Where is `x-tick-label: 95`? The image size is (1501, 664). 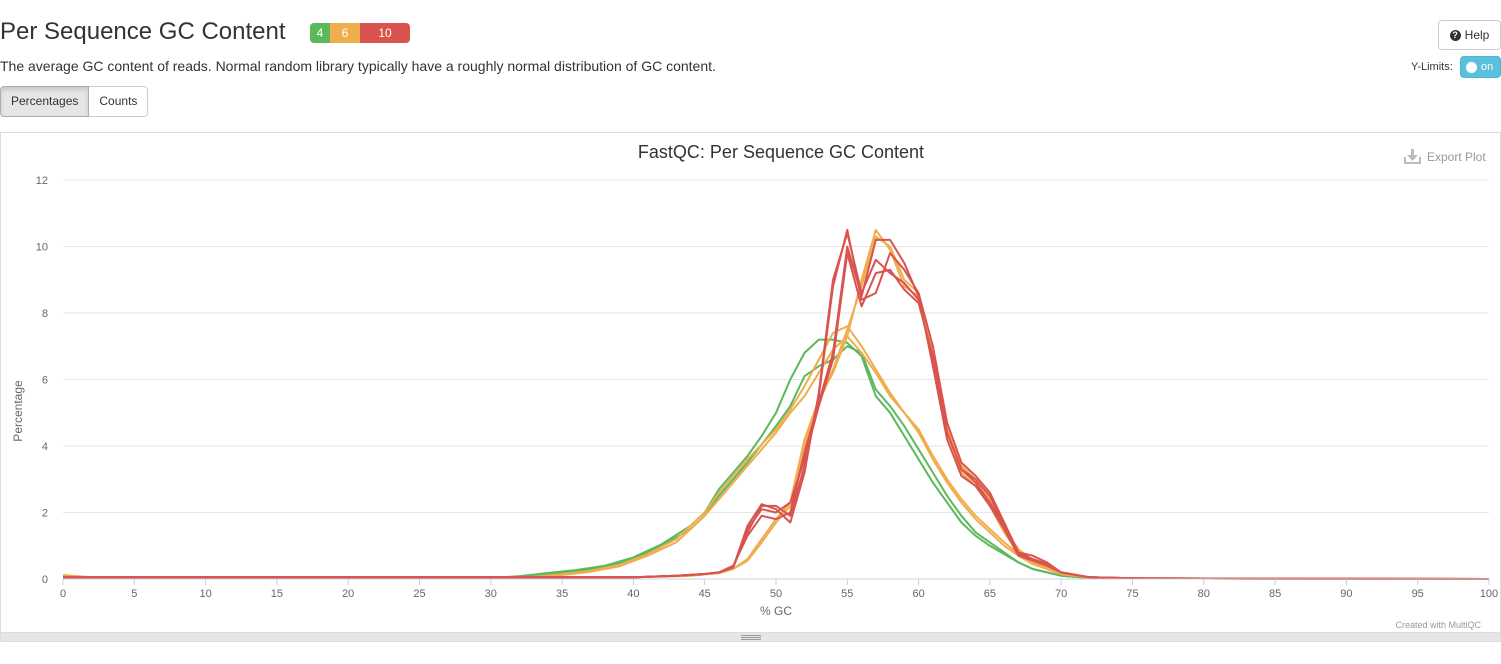
x-tick-label: 95 is located at coordinates (1418, 594).